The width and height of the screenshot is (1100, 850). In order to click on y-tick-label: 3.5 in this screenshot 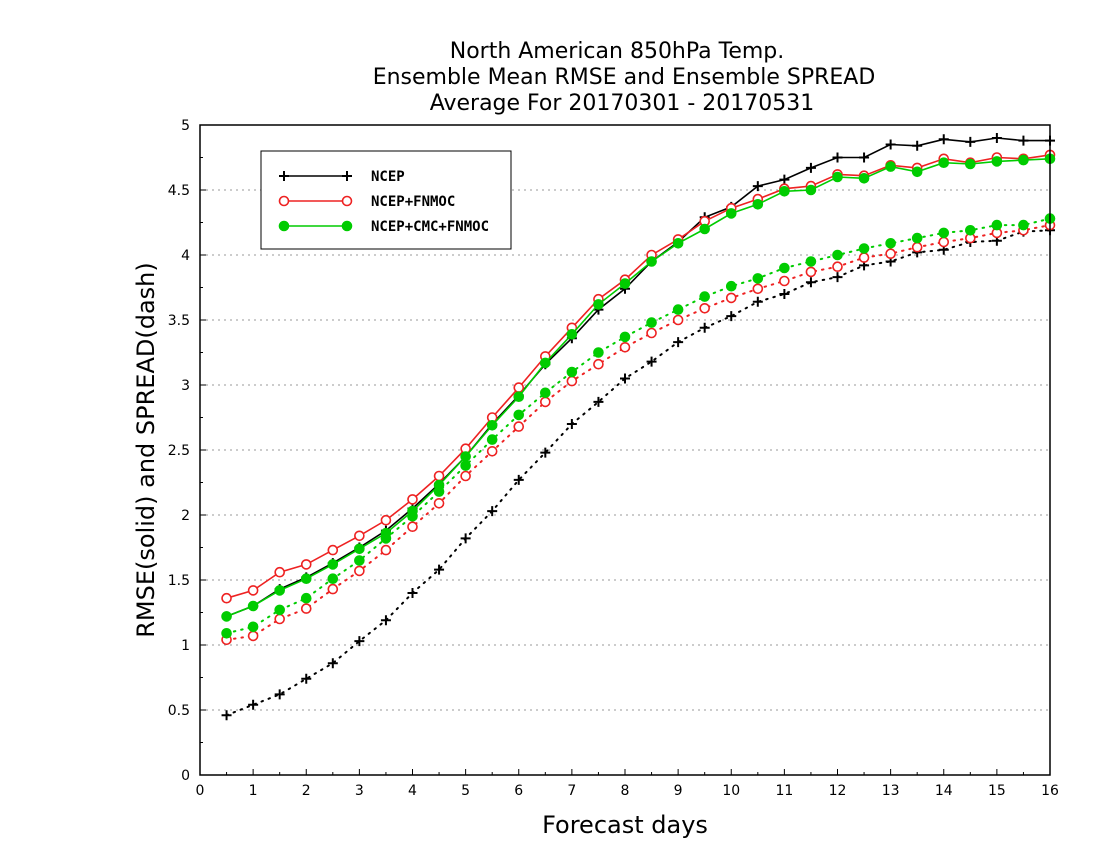, I will do `click(179, 321)`.